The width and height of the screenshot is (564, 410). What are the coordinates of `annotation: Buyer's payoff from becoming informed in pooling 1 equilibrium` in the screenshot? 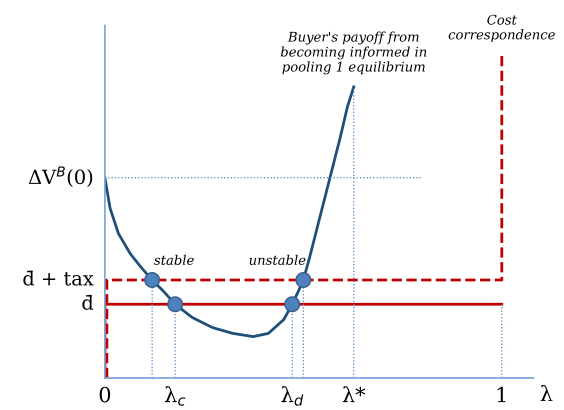 It's located at (353, 53).